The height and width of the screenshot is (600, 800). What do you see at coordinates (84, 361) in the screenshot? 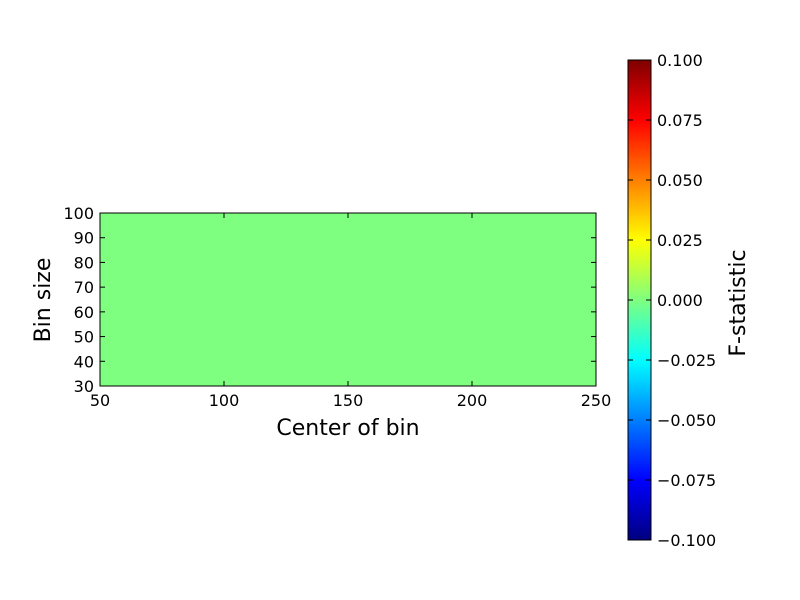
I see `y-tick-label: 40` at bounding box center [84, 361].